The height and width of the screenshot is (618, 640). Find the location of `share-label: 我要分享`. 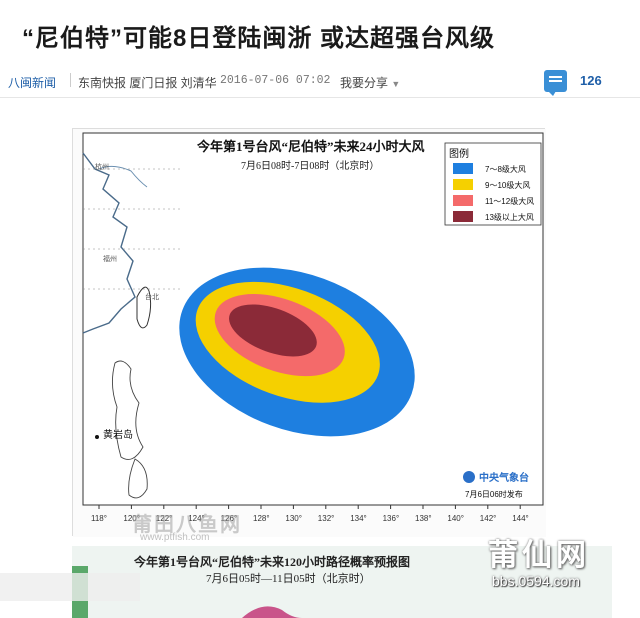

share-label: 我要分享 is located at coordinates (364, 83).